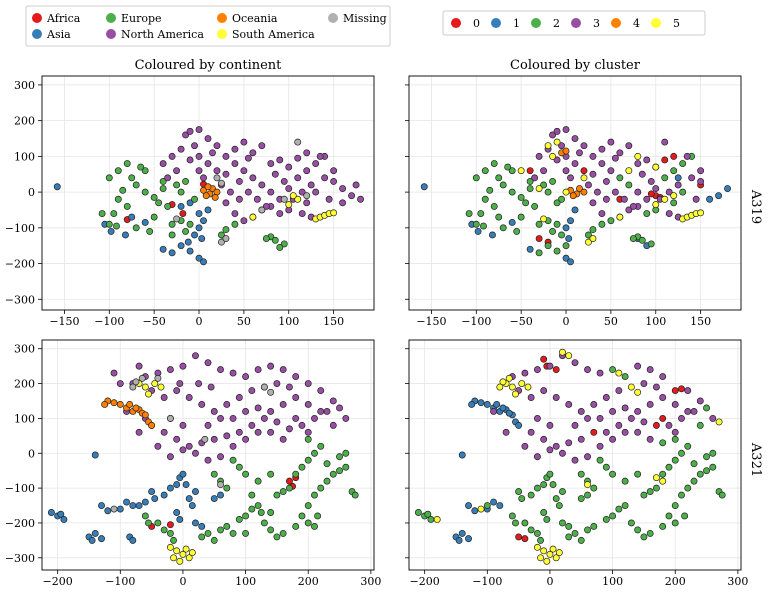 Image resolution: width=771 pixels, height=605 pixels. What do you see at coordinates (31, 192) in the screenshot?
I see `y-tick-label: 0` at bounding box center [31, 192].